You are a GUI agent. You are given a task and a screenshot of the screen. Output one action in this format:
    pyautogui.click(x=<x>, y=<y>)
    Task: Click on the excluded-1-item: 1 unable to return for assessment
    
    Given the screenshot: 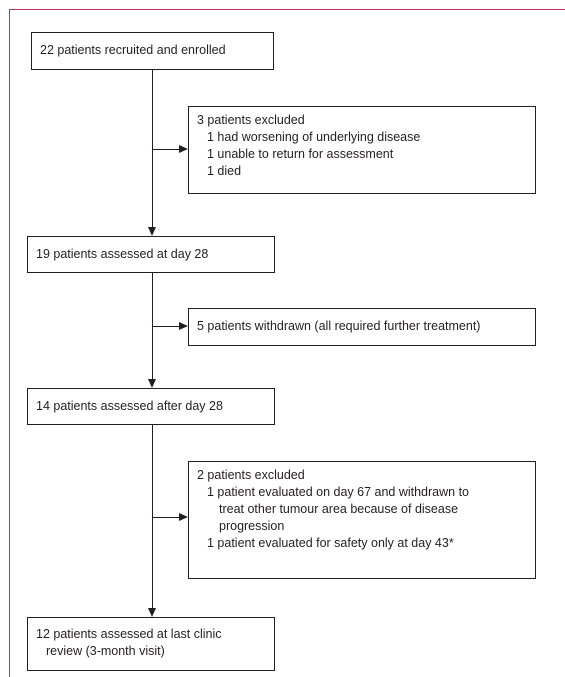 What is the action you would take?
    pyautogui.click(x=300, y=154)
    